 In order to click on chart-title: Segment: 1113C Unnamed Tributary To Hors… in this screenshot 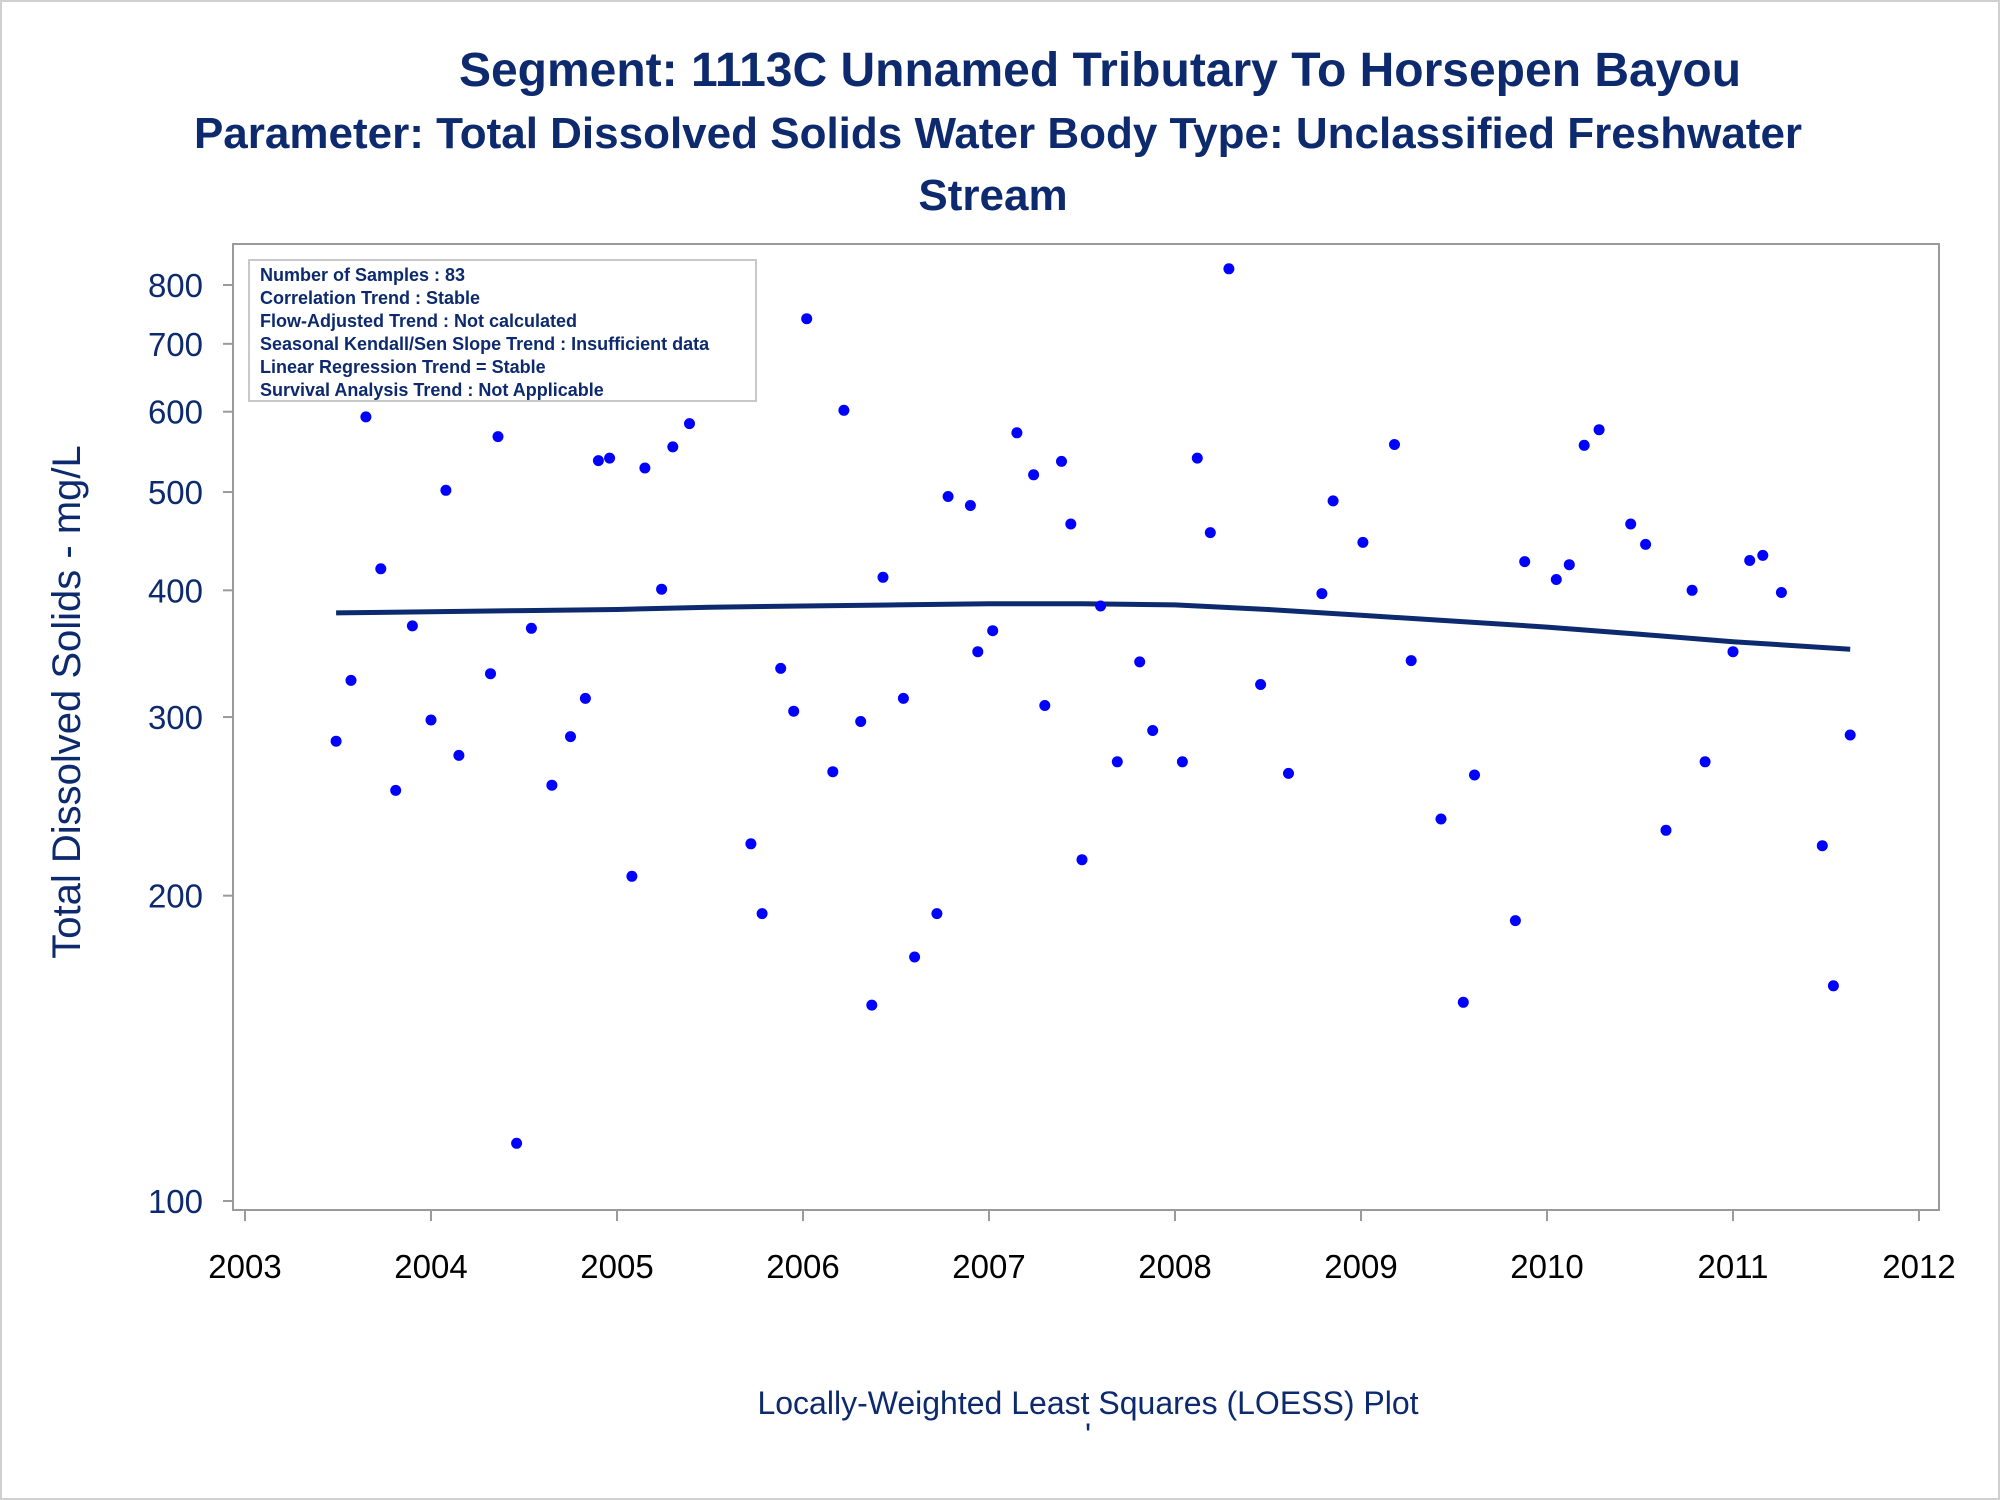, I will do `click(1100, 70)`.